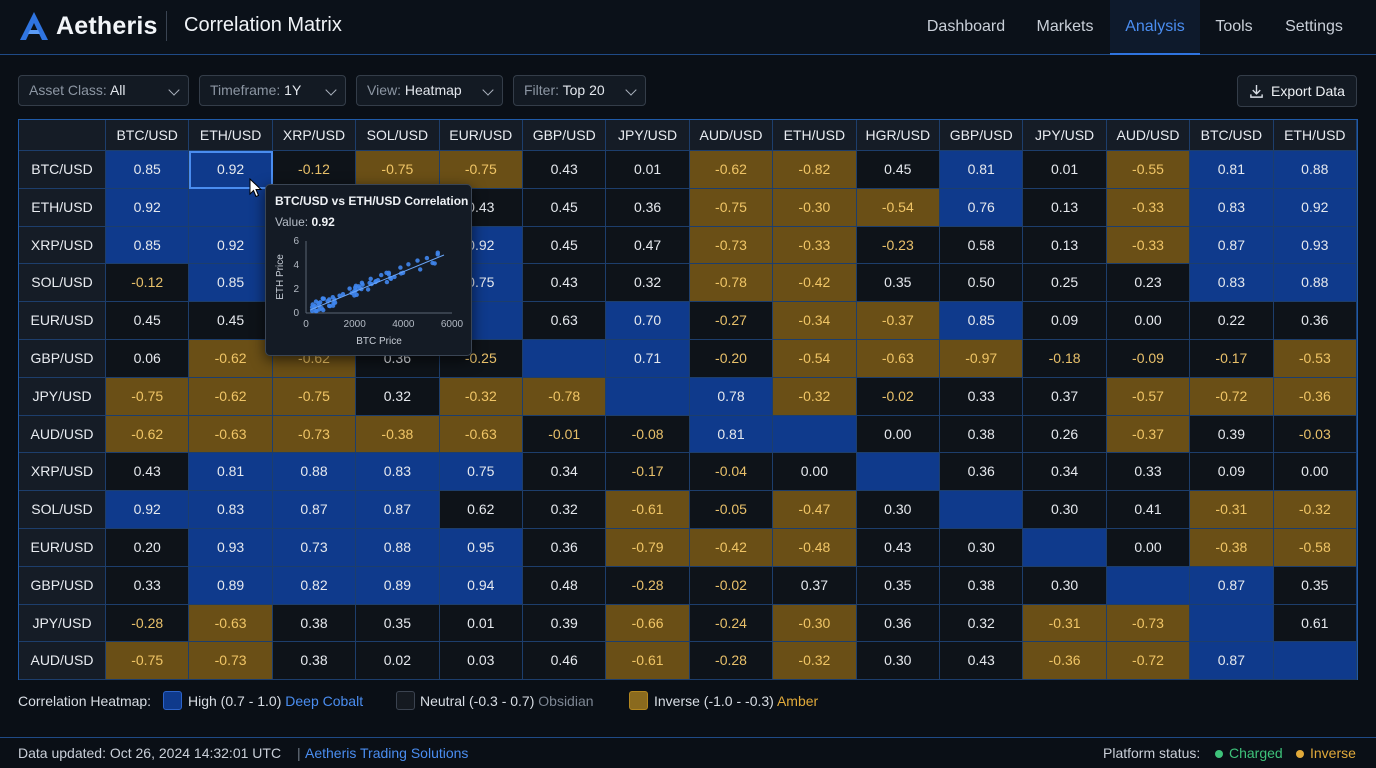  Describe the element at coordinates (231, 472) in the screenshot. I see `matrix-cell: 0.81` at that location.